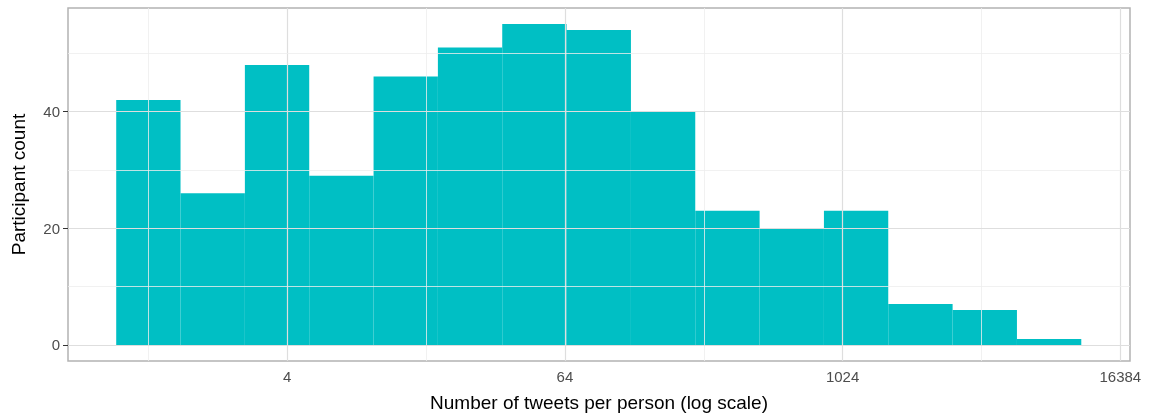 The image size is (1149, 417). I want to click on x-tick-label: 64, so click(565, 376).